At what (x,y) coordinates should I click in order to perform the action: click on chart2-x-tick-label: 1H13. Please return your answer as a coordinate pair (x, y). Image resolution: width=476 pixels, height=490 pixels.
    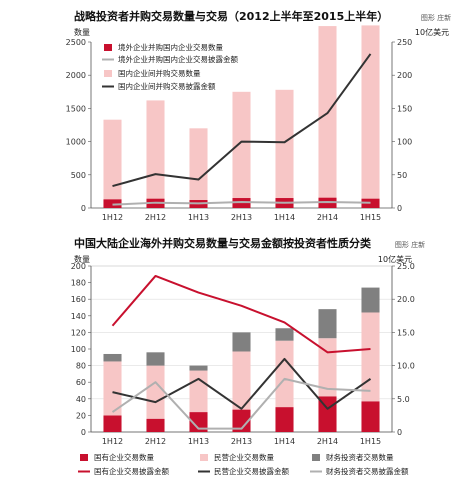
    Looking at the image, I should click on (198, 441).